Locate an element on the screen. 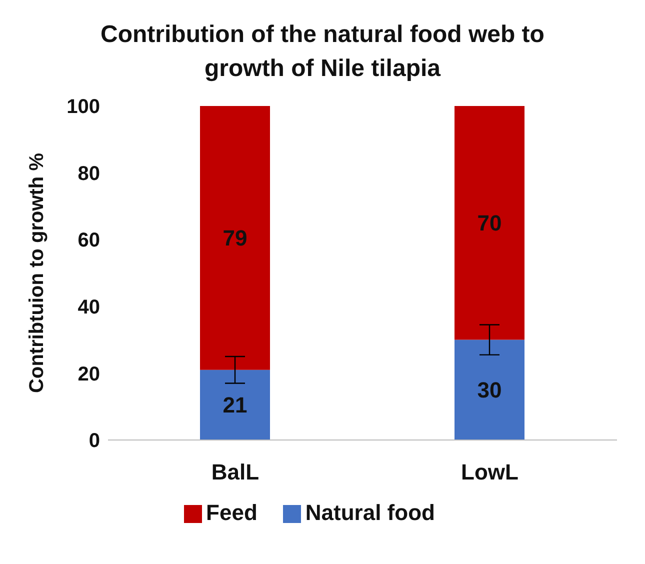 This screenshot has height=564, width=645. data-label: 21 is located at coordinates (235, 405).